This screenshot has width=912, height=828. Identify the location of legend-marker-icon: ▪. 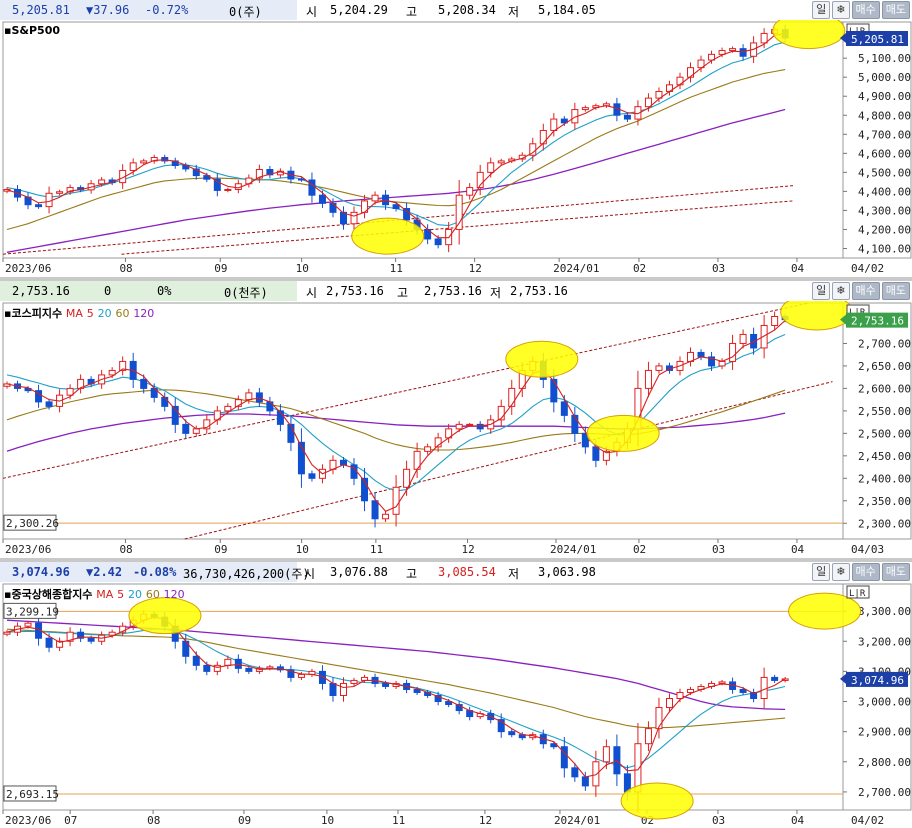
(8, 594).